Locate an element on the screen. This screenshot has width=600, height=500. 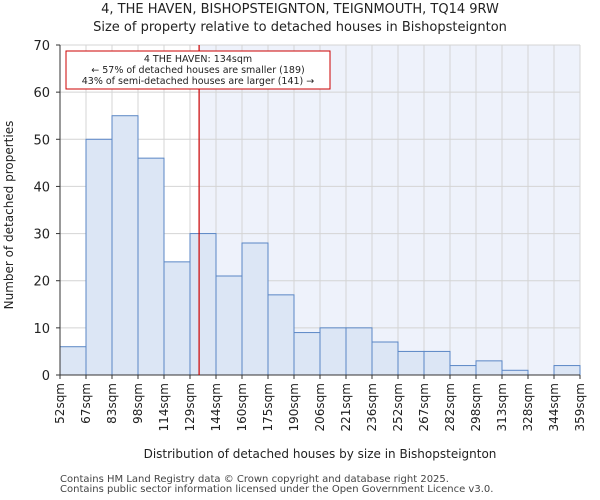
annotation-title: 4 THE HAVEN: 134sqm is located at coordinates (198, 59).